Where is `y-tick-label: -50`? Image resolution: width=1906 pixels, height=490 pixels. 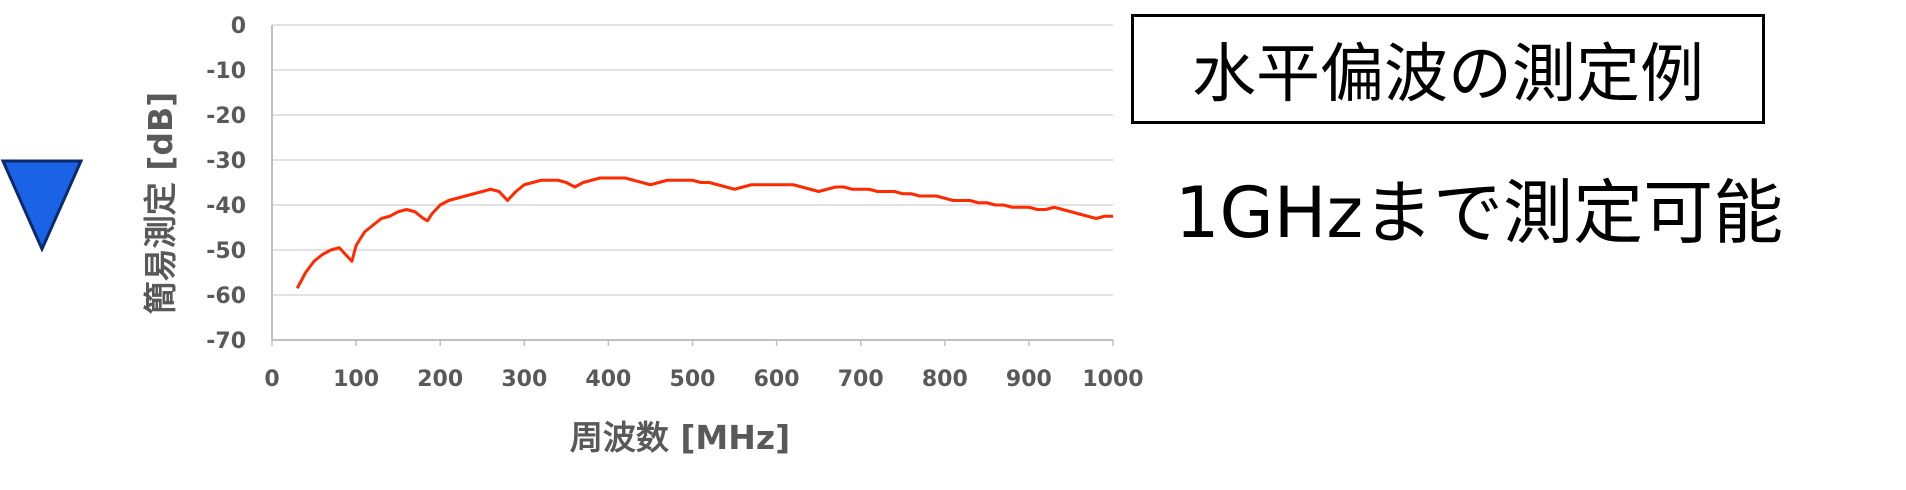
y-tick-label: -50 is located at coordinates (226, 251).